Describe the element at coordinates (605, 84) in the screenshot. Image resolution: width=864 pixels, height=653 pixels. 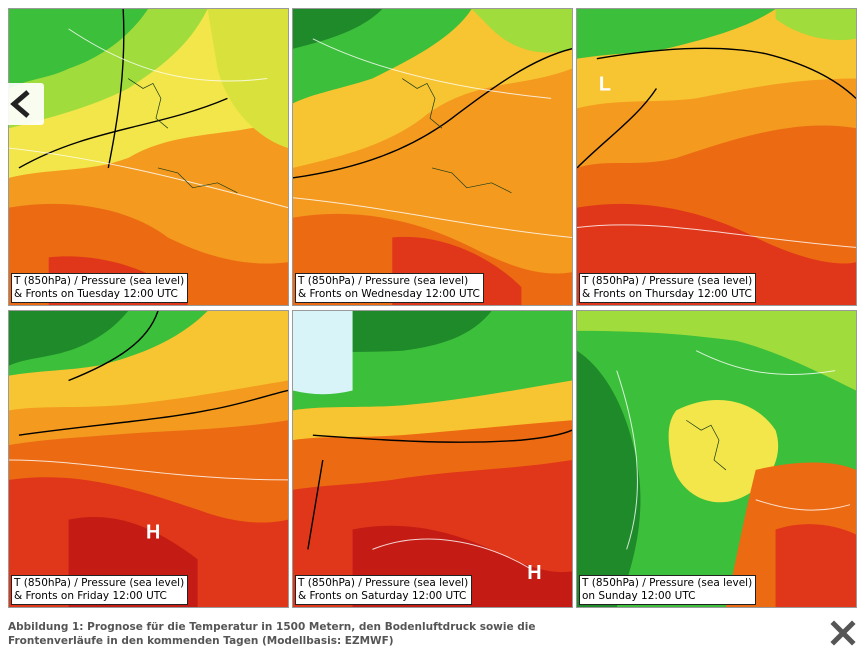
I see `low-pressure-label: L` at that location.